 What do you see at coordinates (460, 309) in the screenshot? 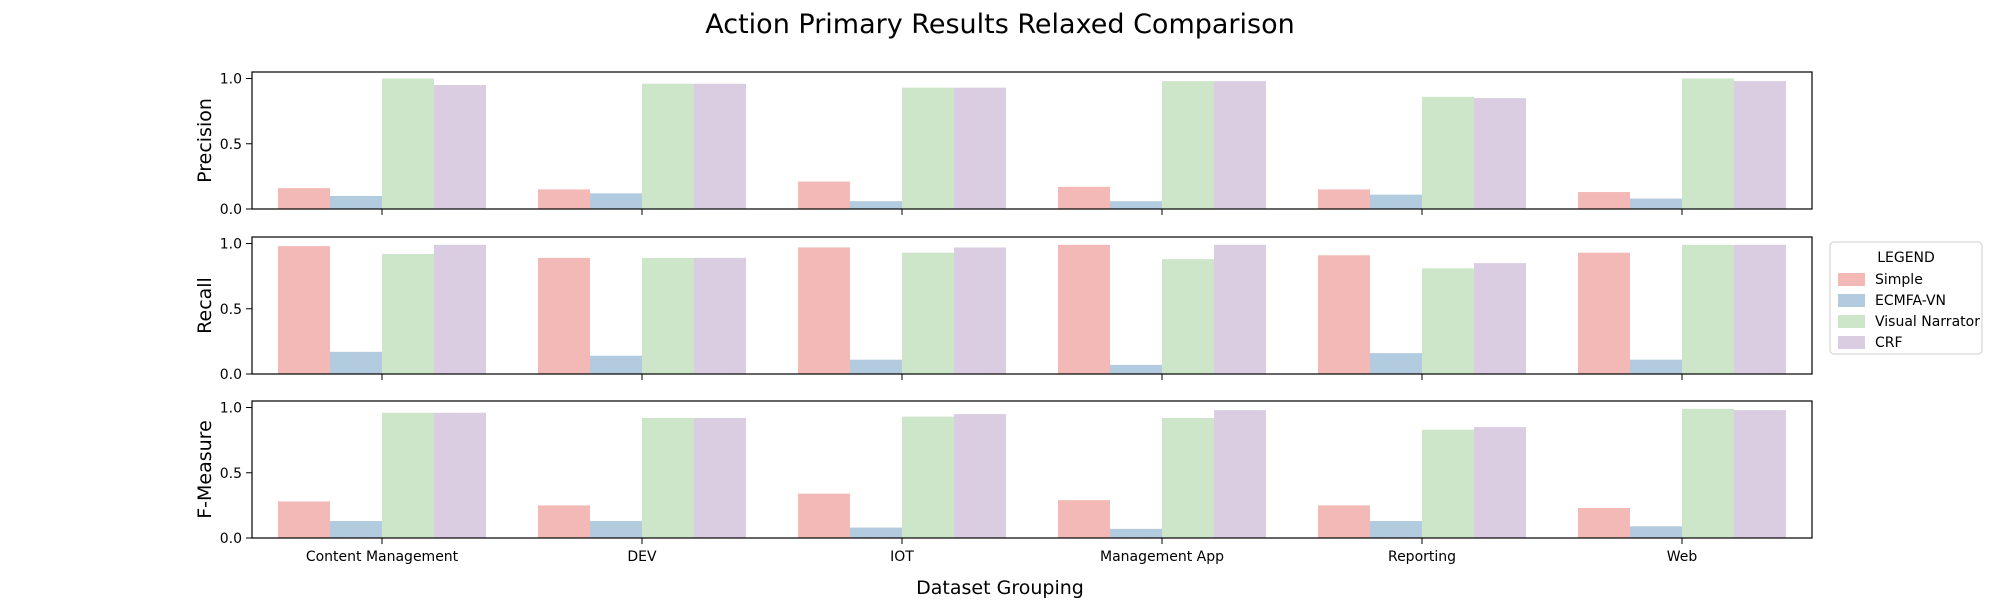
I see `bar-recall-crf-content-management` at bounding box center [460, 309].